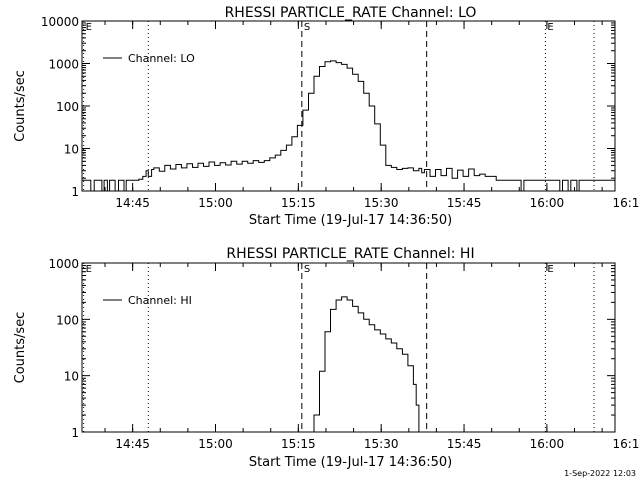 The image size is (640, 480). Describe the element at coordinates (161, 58) in the screenshot. I see `legend-label: Channel: LO` at that location.